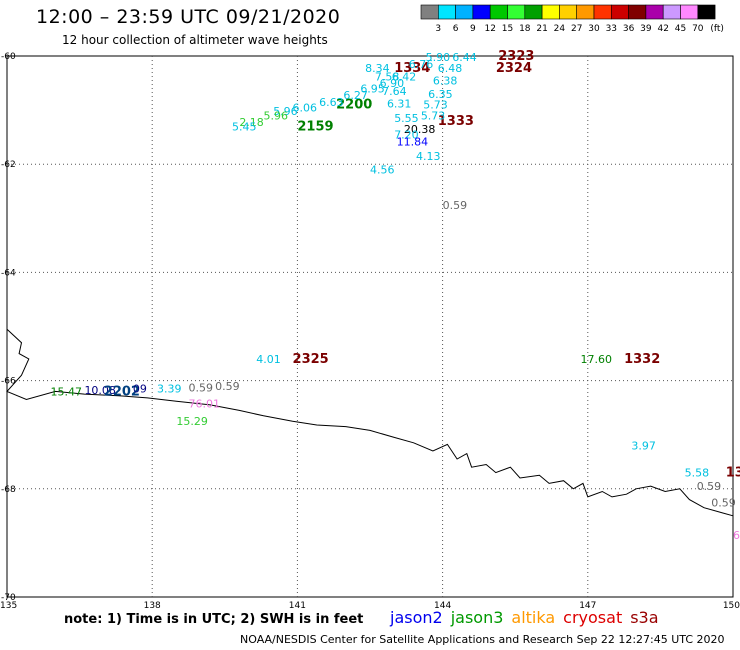  I want to click on legend-tick-label: 70, so click(698, 29).